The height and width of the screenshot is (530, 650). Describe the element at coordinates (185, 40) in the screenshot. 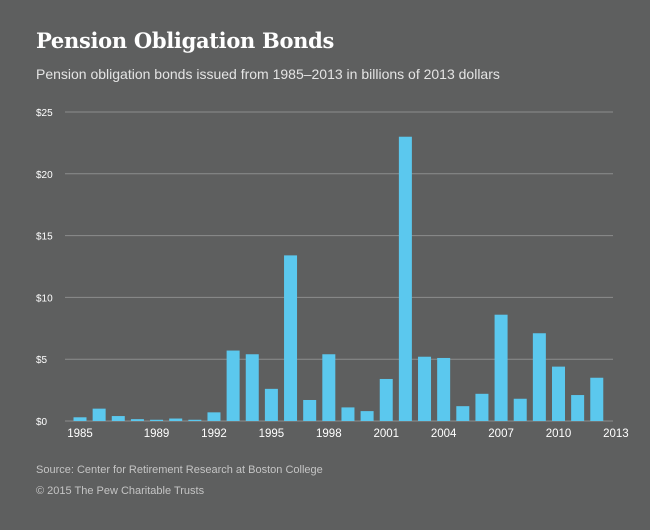

I see `chart-title: Pension Obligation Bonds` at that location.